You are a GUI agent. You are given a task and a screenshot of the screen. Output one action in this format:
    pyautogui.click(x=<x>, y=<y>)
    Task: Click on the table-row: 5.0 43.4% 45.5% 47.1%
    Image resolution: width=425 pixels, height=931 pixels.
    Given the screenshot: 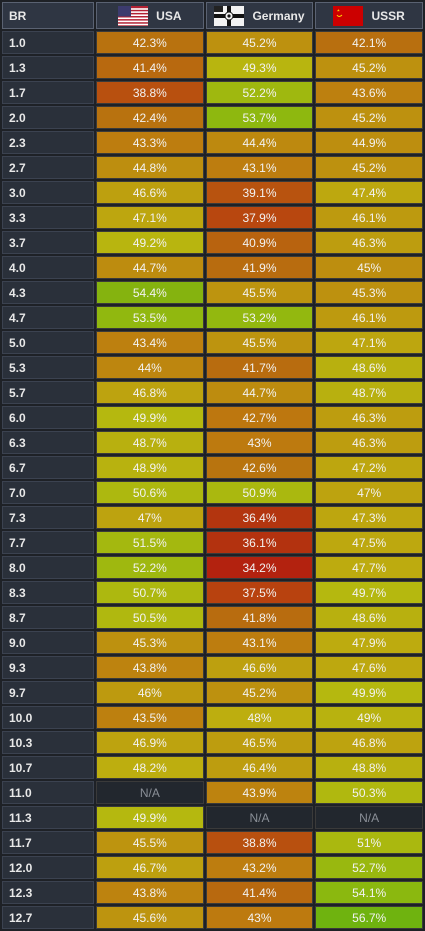 What is the action you would take?
    pyautogui.click(x=212, y=342)
    